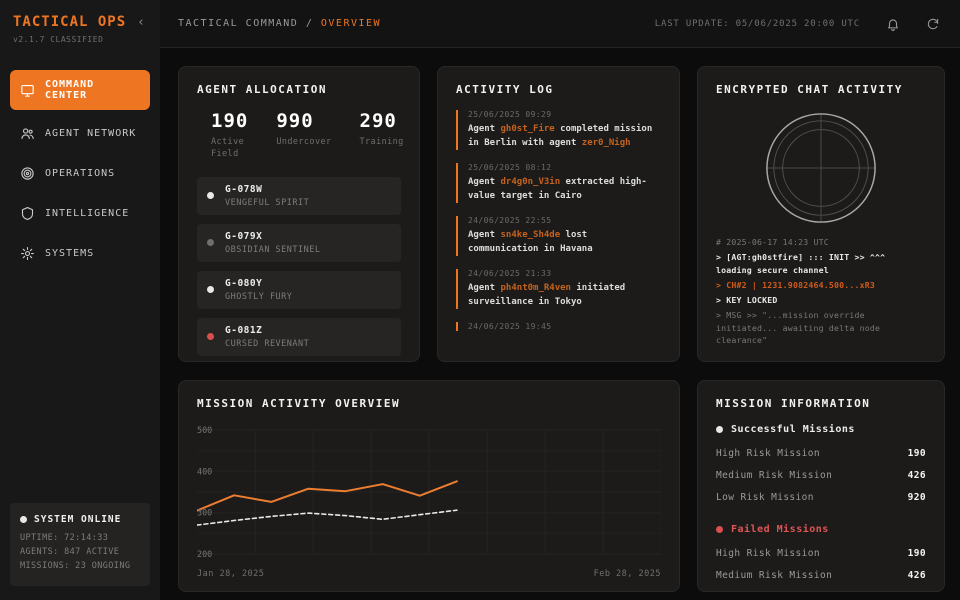  Describe the element at coordinates (299, 403) in the screenshot. I see `mission-activity-title: MISSION ACTIVITY OVERVIEW` at that location.